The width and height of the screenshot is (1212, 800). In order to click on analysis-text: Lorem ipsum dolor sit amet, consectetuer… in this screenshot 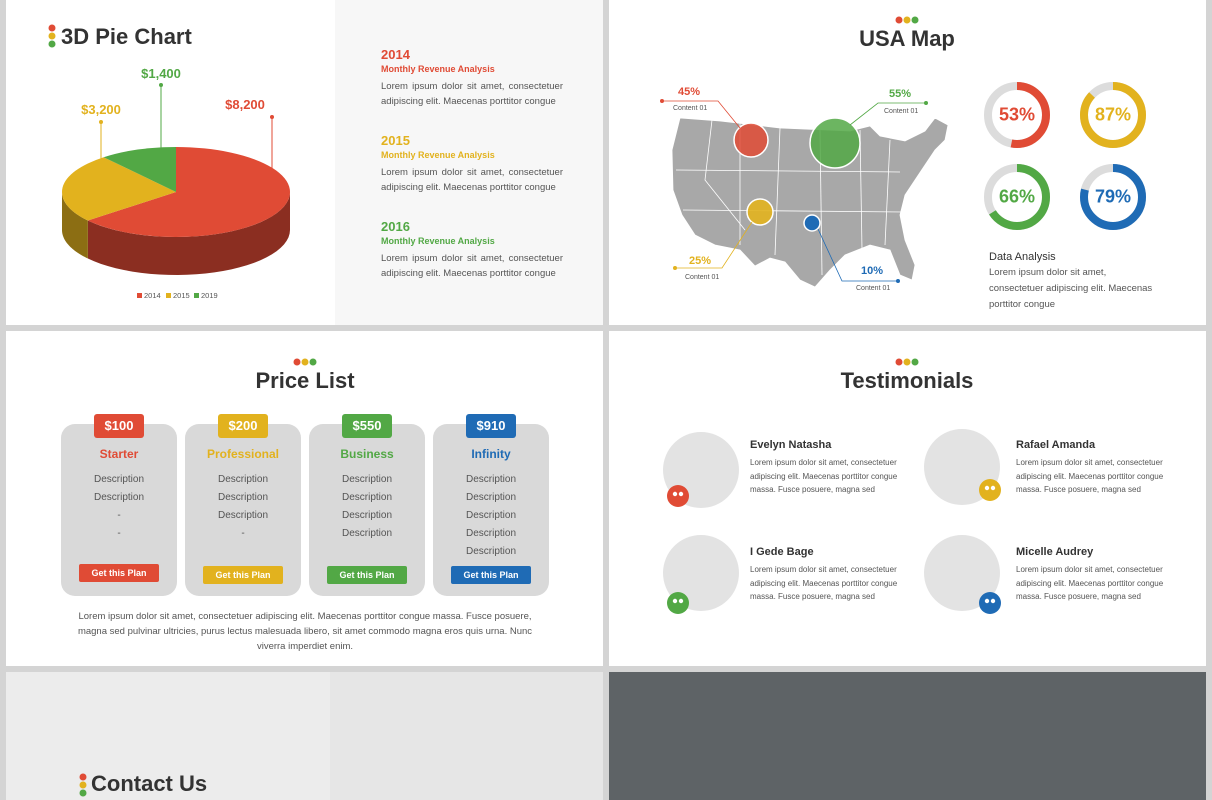, I will do `click(1071, 288)`.